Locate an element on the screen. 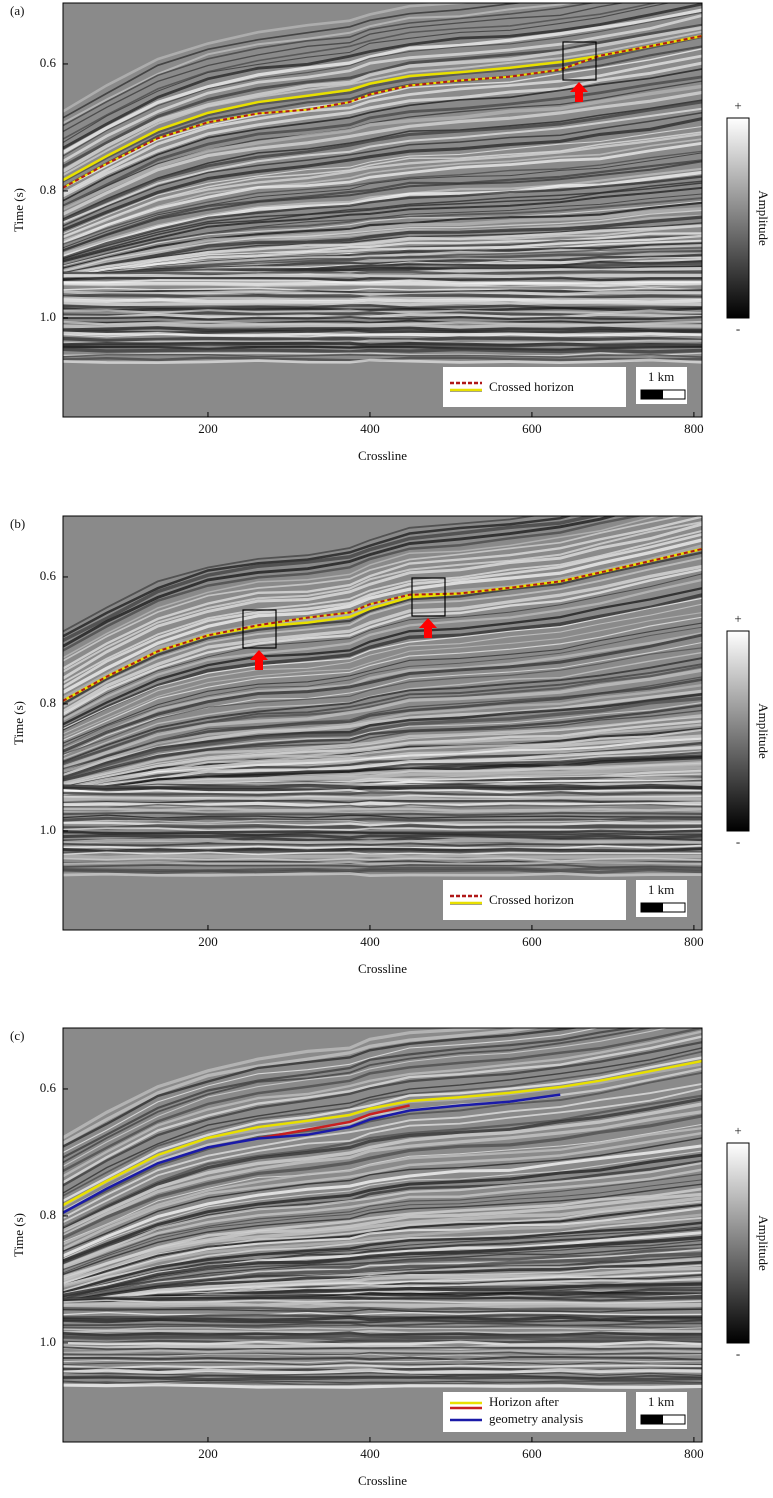 The height and width of the screenshot is (1498, 773). x-tick-label: 600 is located at coordinates (532, 941).